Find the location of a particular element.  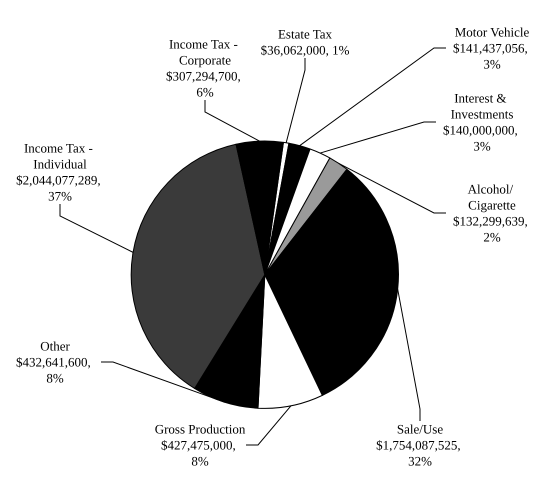

data-label: $141,437,056, 3% is located at coordinates (492, 56).